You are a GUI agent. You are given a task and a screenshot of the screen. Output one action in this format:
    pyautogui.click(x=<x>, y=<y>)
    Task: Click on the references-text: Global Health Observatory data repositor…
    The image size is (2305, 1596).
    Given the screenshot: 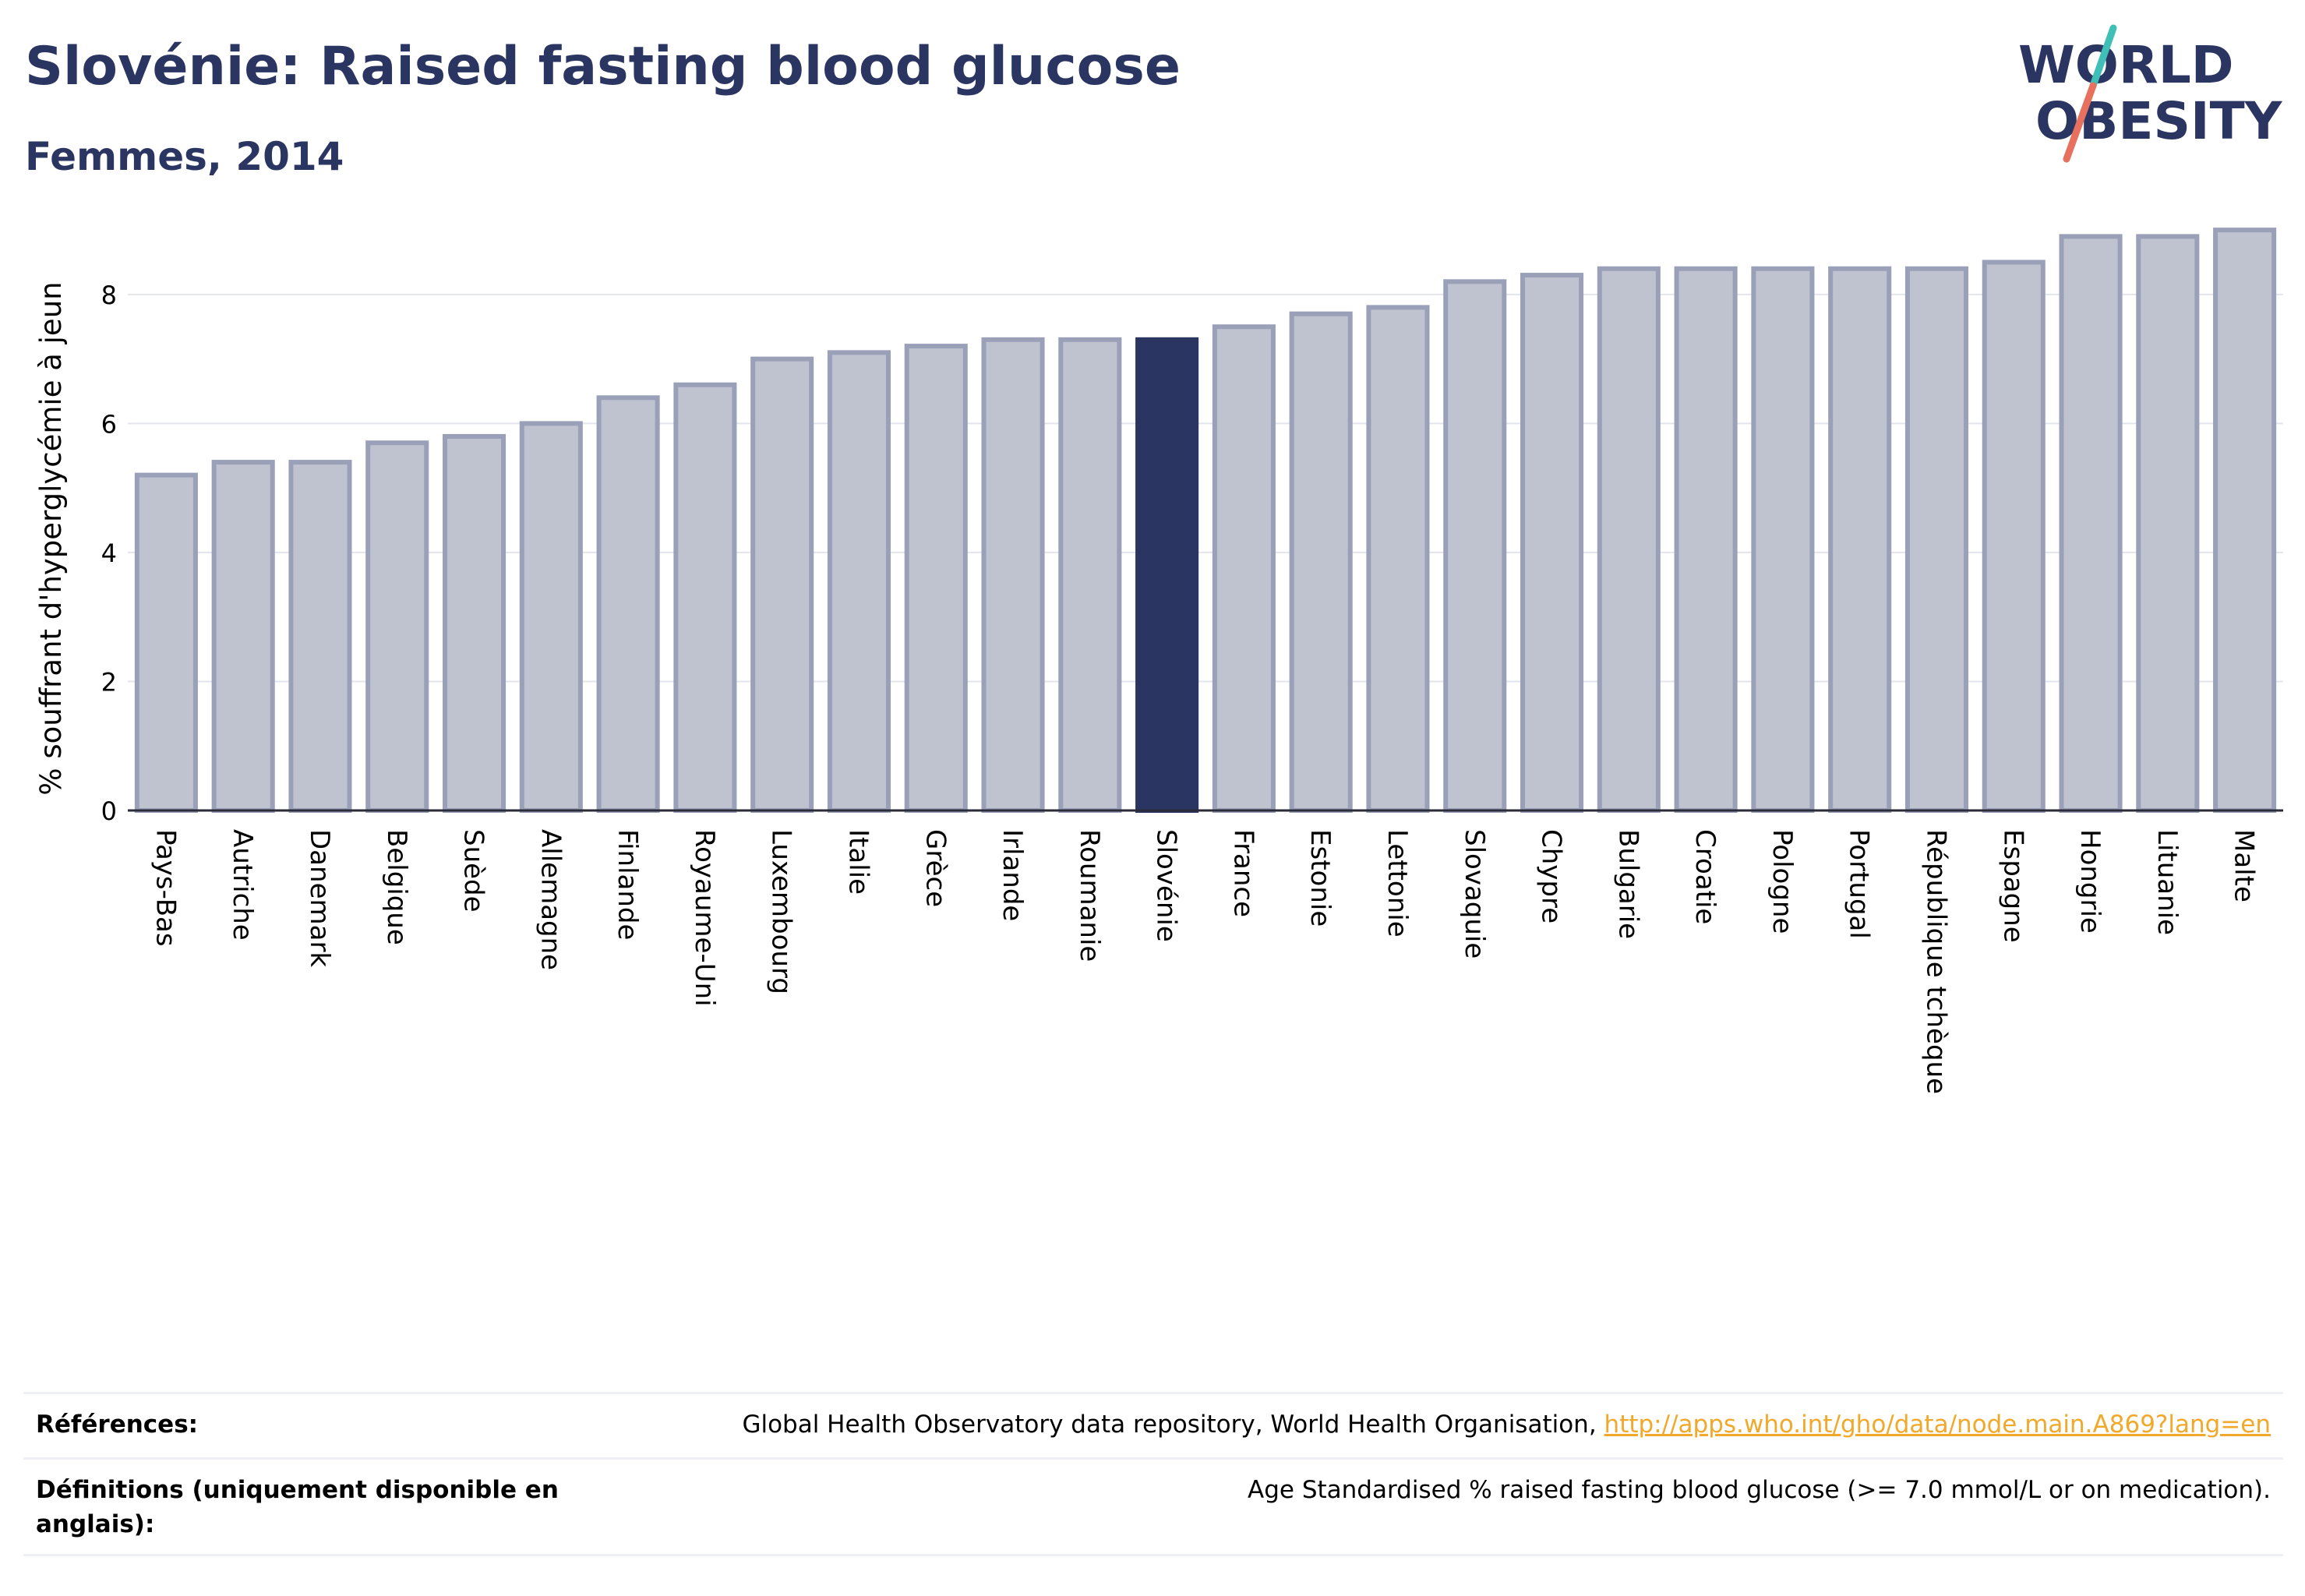 What is the action you would take?
    pyautogui.click(x=1173, y=1425)
    